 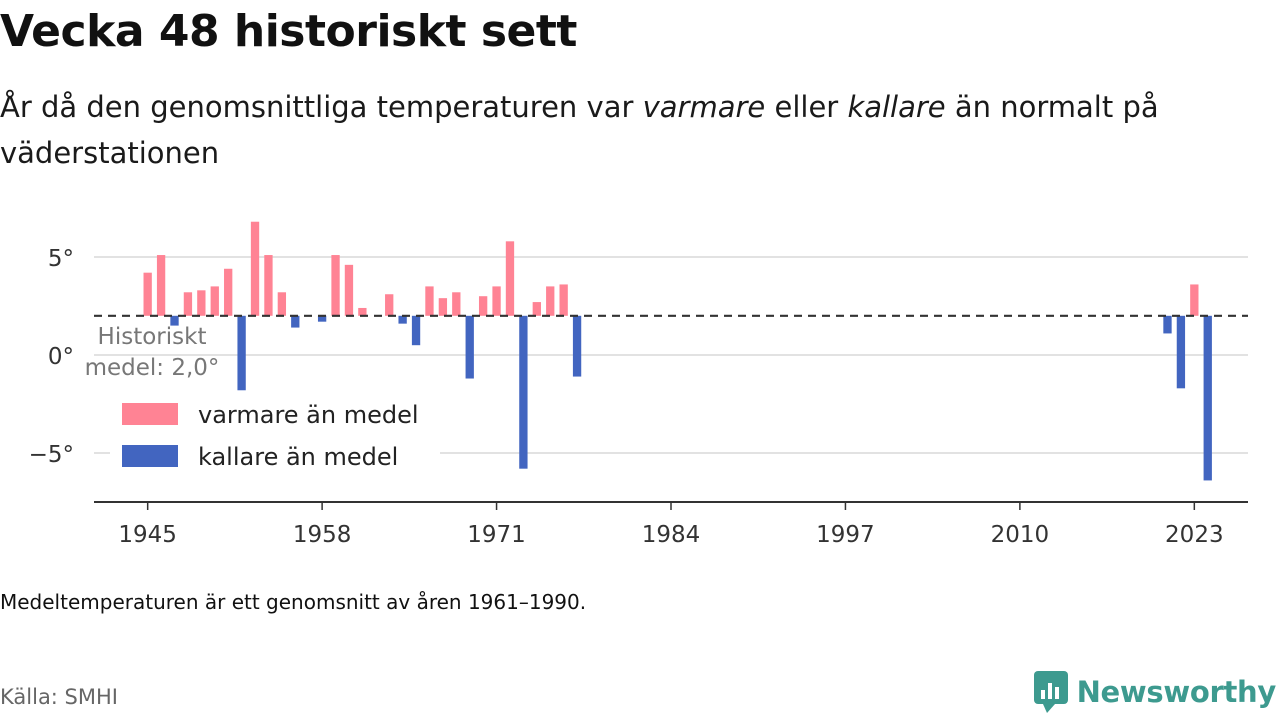 I want to click on x-tick-label: 2023, so click(x=1194, y=535).